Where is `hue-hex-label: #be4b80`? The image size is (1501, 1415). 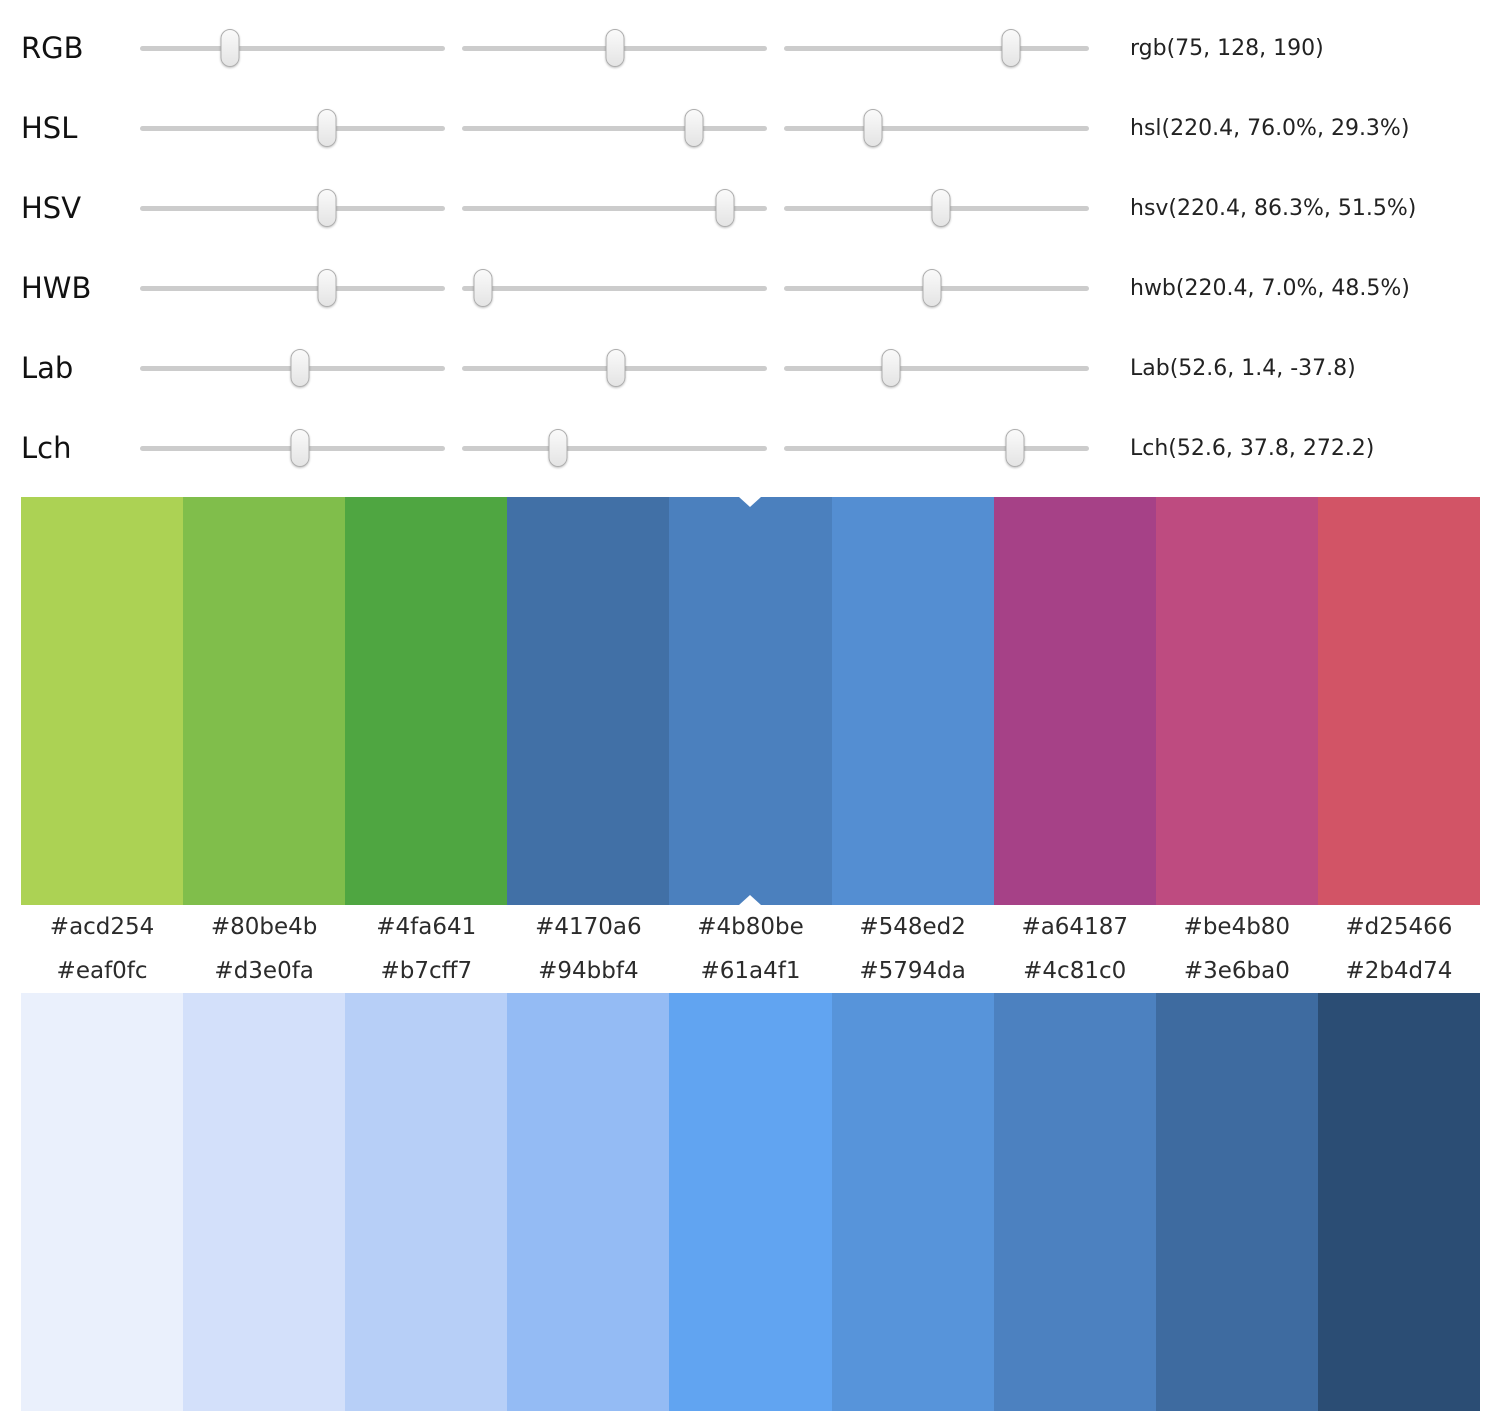
hue-hex-label: #be4b80 is located at coordinates (1237, 927).